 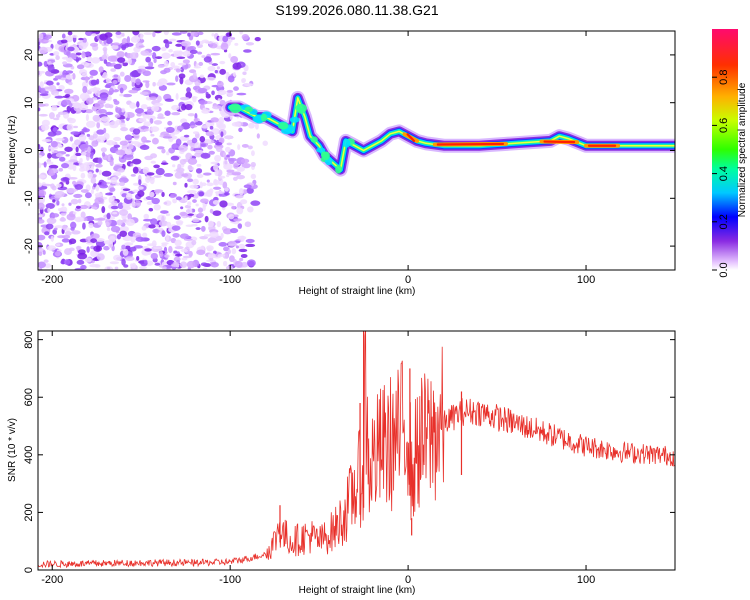 I want to click on snr-ytick-label: 600, so click(x=29, y=397).